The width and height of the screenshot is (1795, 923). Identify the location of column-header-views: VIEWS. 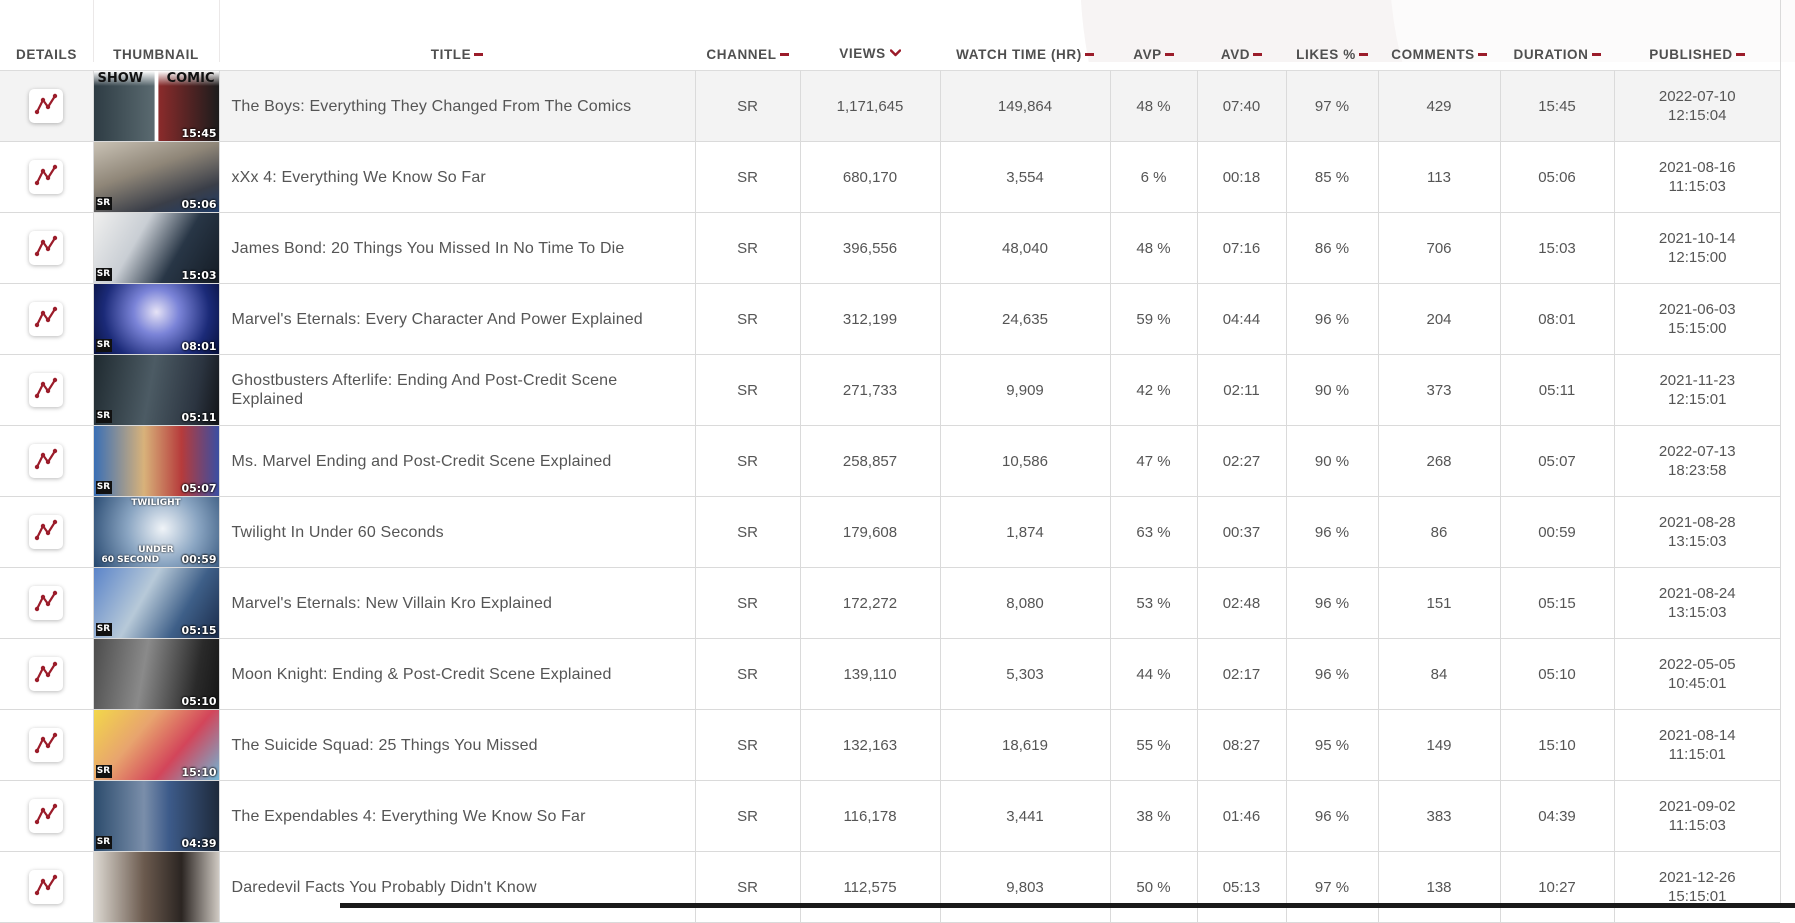
(870, 35).